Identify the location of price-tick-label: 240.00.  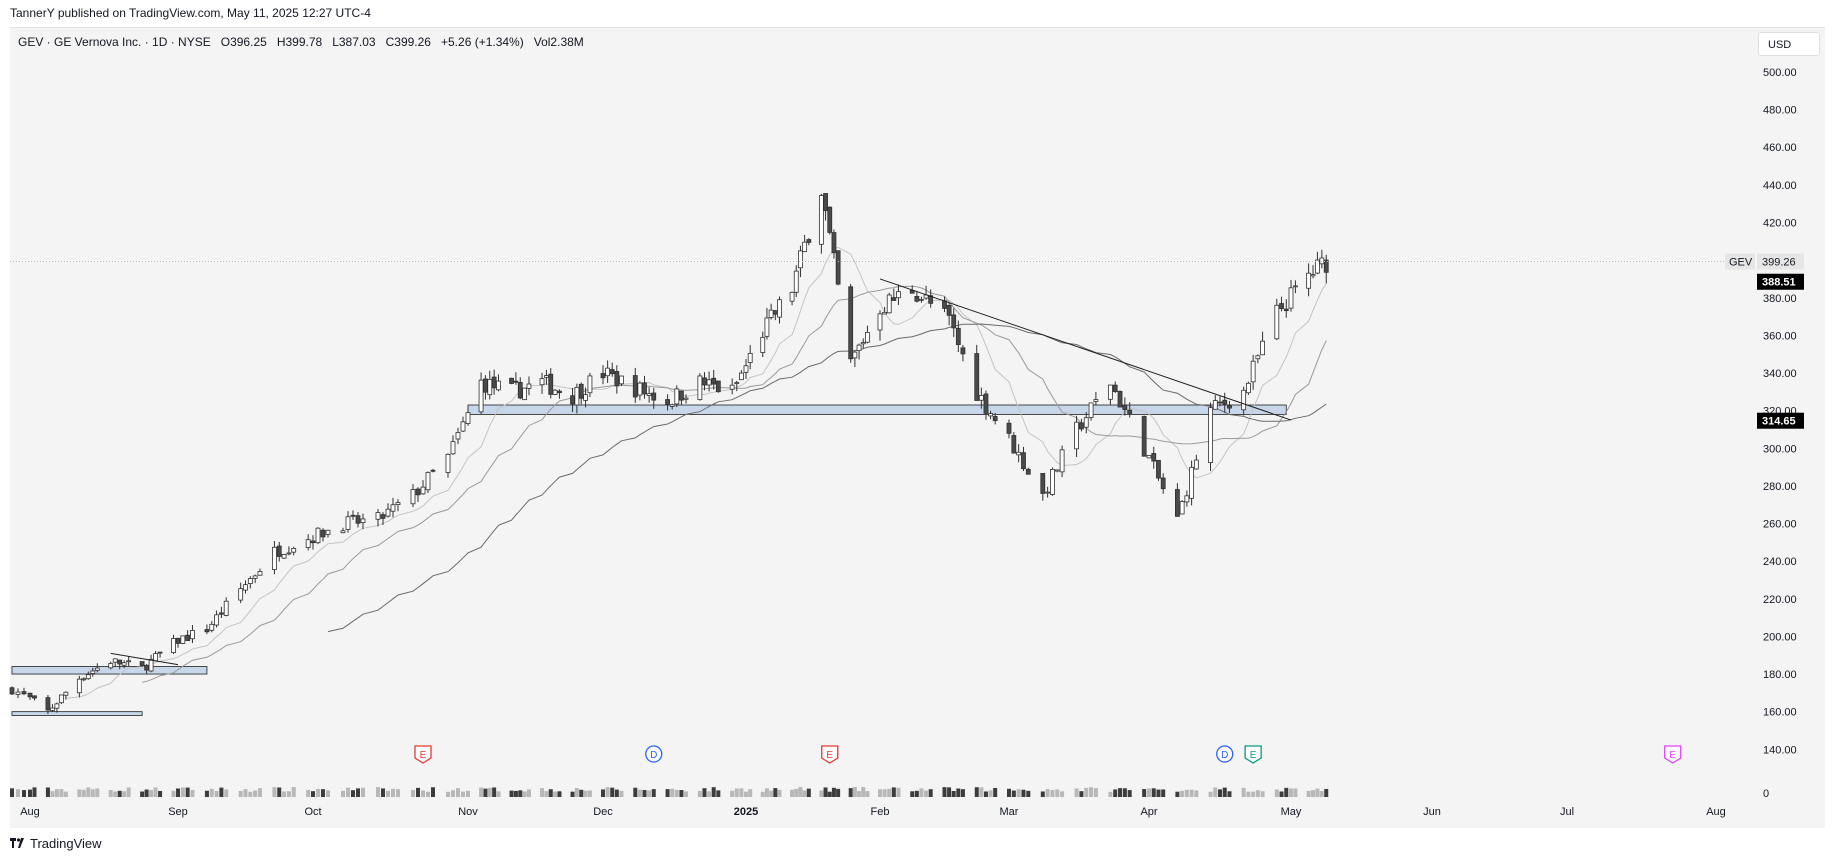
(1780, 562).